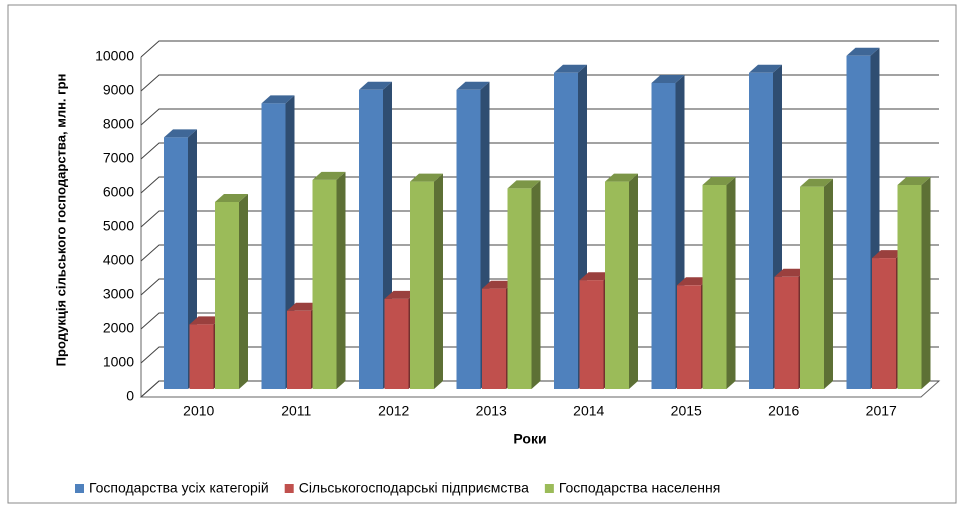 The image size is (961, 513). What do you see at coordinates (881, 411) in the screenshot?
I see `x-tick-label: 2017` at bounding box center [881, 411].